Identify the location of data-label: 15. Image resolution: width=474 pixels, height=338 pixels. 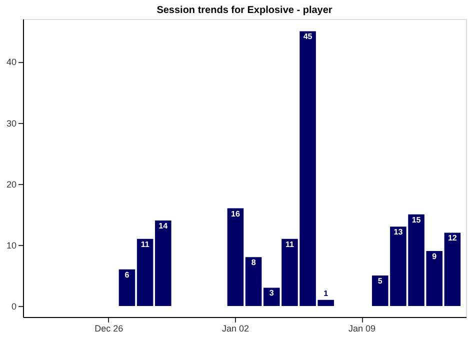
(417, 219).